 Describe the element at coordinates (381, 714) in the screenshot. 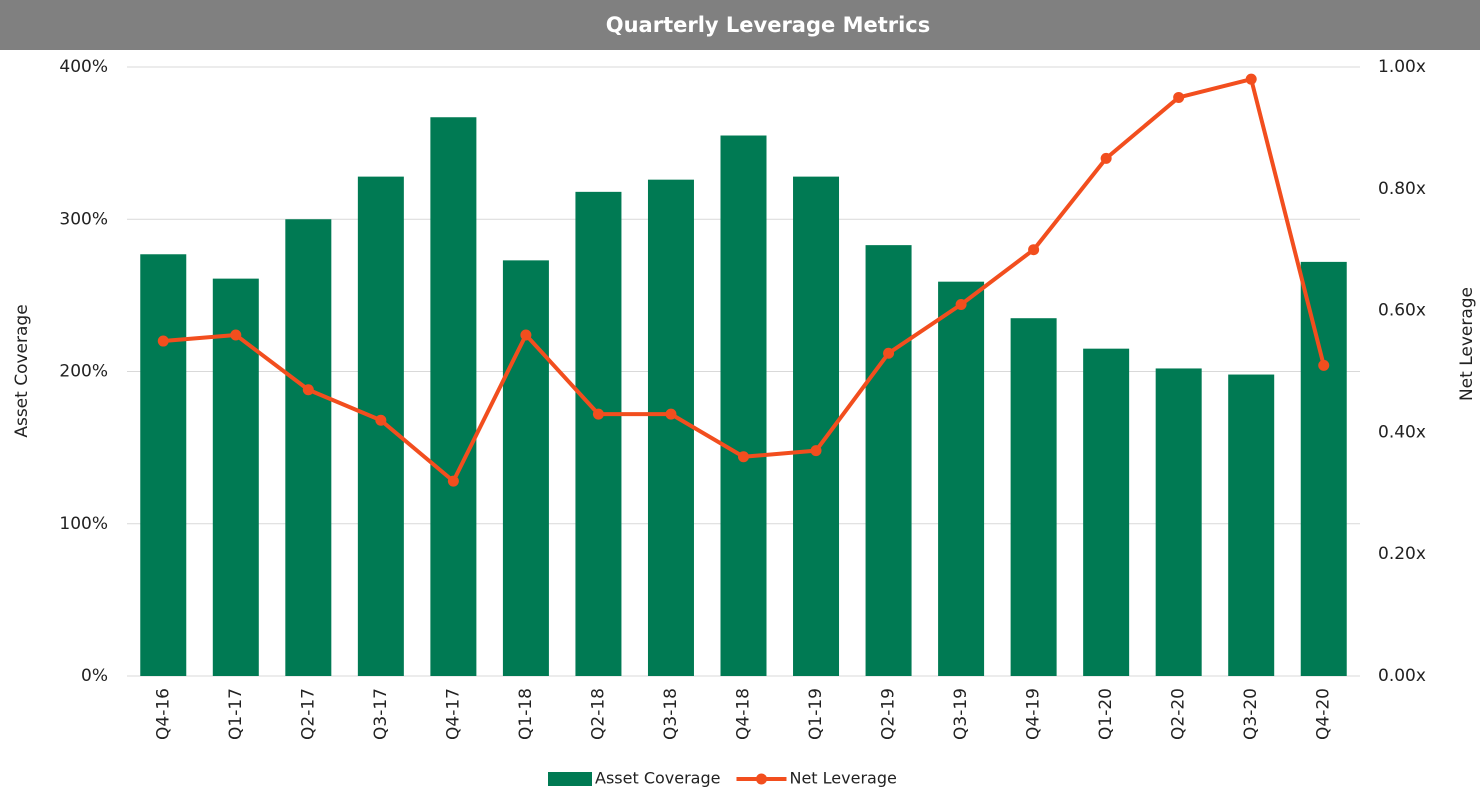

I see `x-tick-label: Q3-17` at that location.